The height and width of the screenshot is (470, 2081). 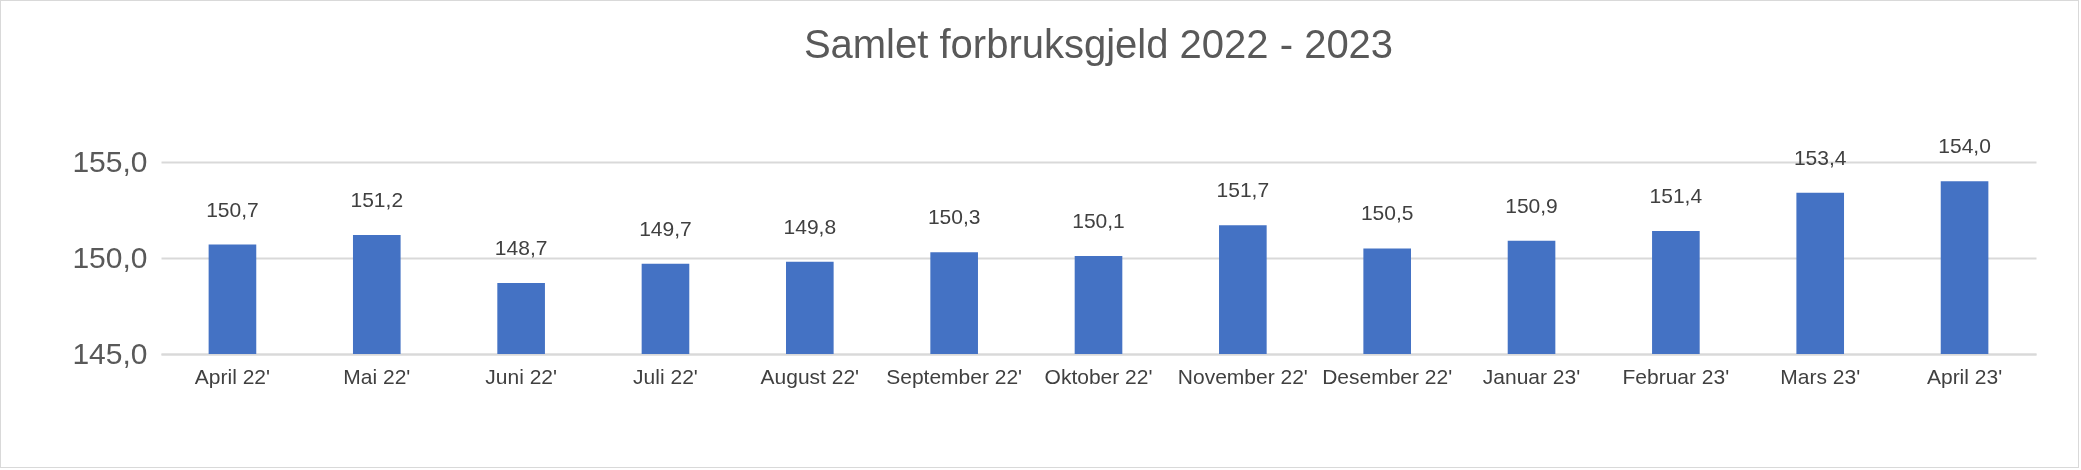 What do you see at coordinates (1531, 376) in the screenshot?
I see `x-tick-label: Januar 23'` at bounding box center [1531, 376].